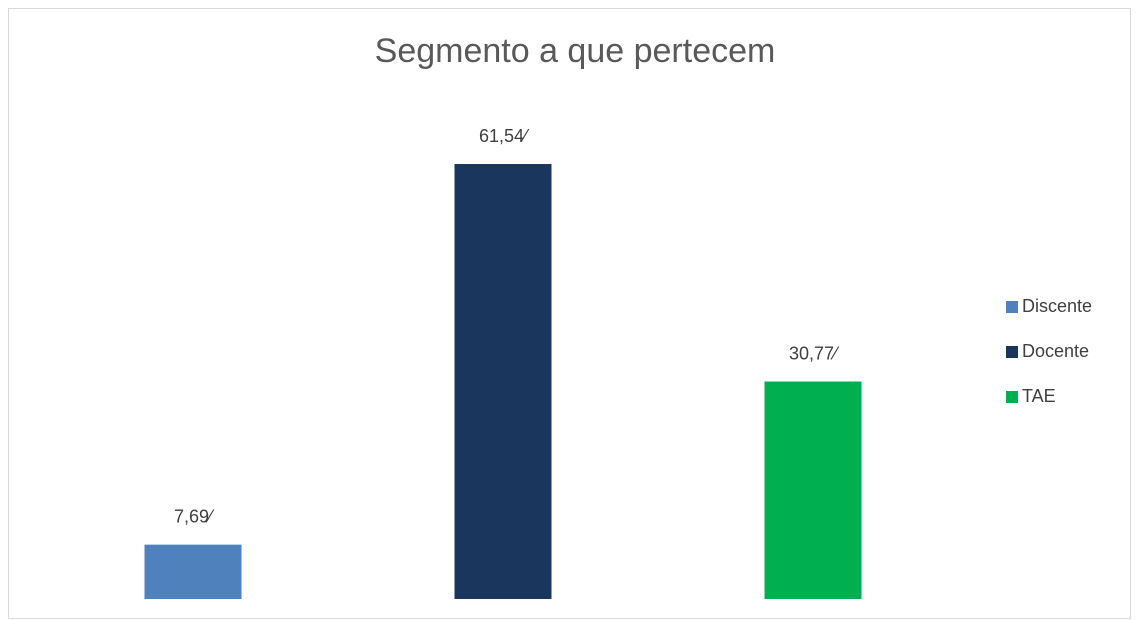  What do you see at coordinates (1057, 306) in the screenshot?
I see `legend-label: Discente` at bounding box center [1057, 306].